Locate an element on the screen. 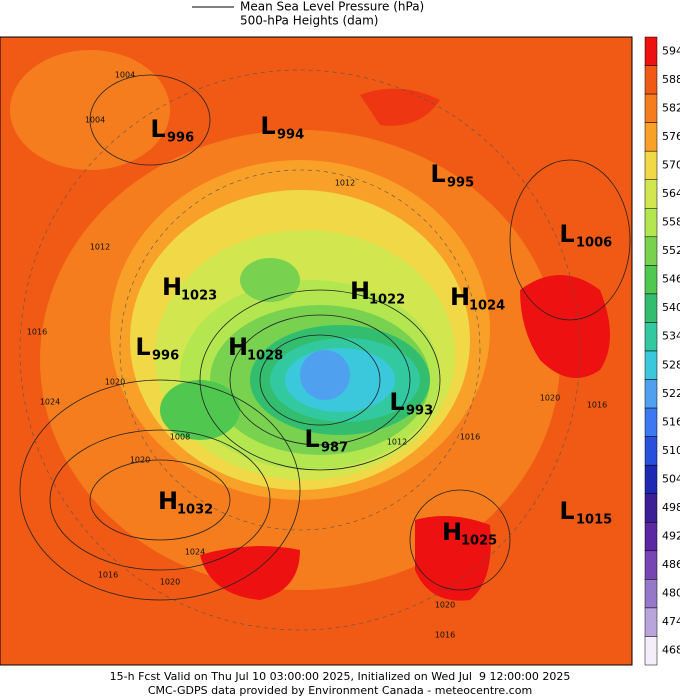 This screenshot has height=700, width=680. colorbar-label: 504 is located at coordinates (671, 478).